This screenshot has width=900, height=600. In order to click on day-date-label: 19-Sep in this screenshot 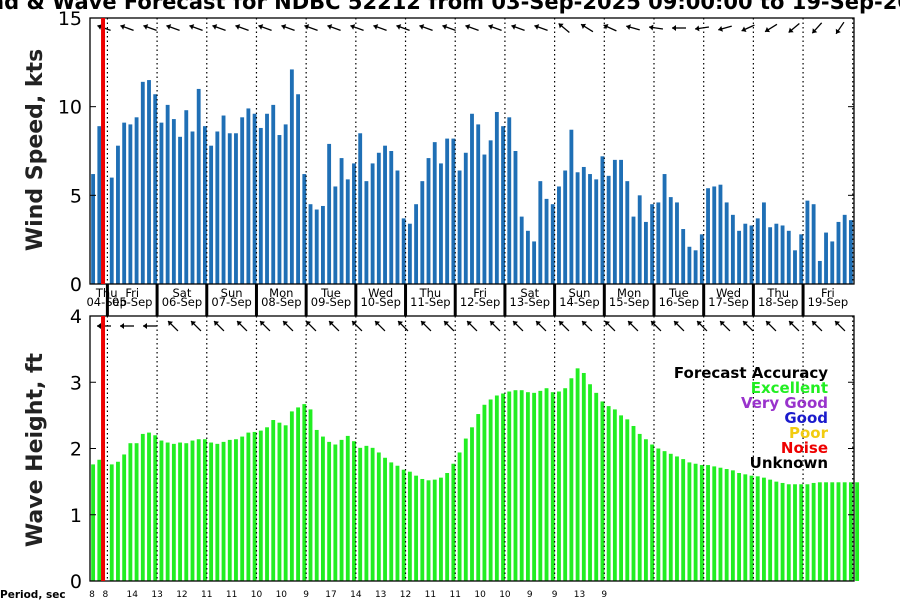, I will do `click(828, 302)`.